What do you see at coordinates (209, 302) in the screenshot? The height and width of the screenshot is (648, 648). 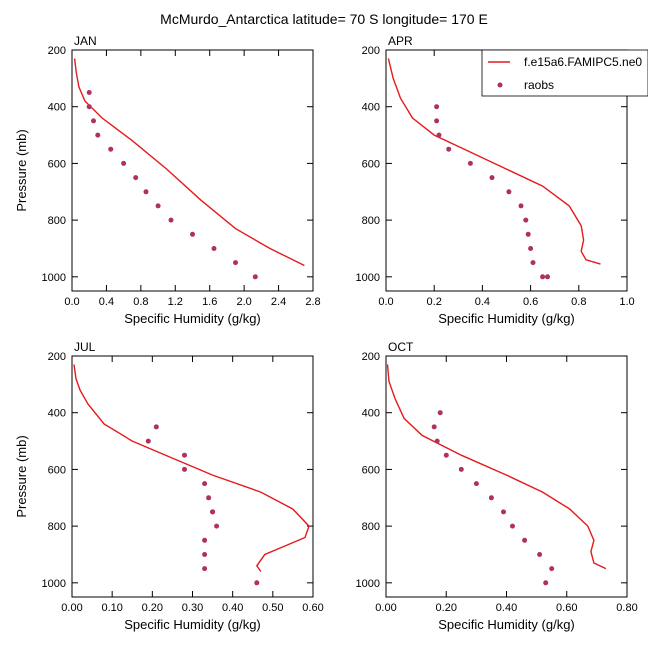 I see `x-tick-label: 1.6` at bounding box center [209, 302].